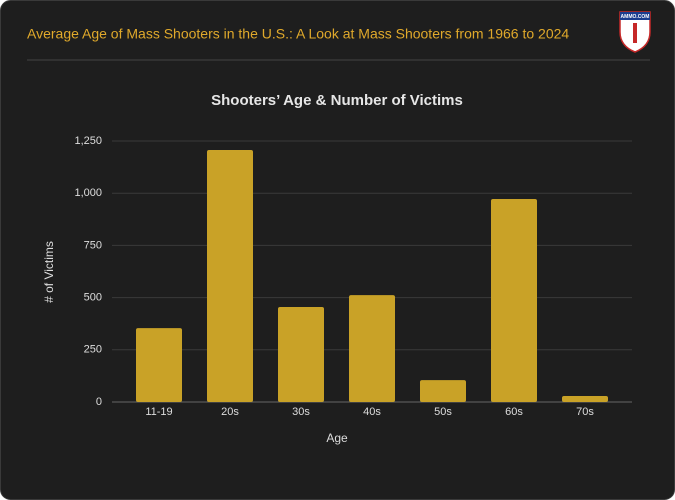 The height and width of the screenshot is (500, 675). Describe the element at coordinates (93, 245) in the screenshot. I see `y-tick-label: 750` at that location.